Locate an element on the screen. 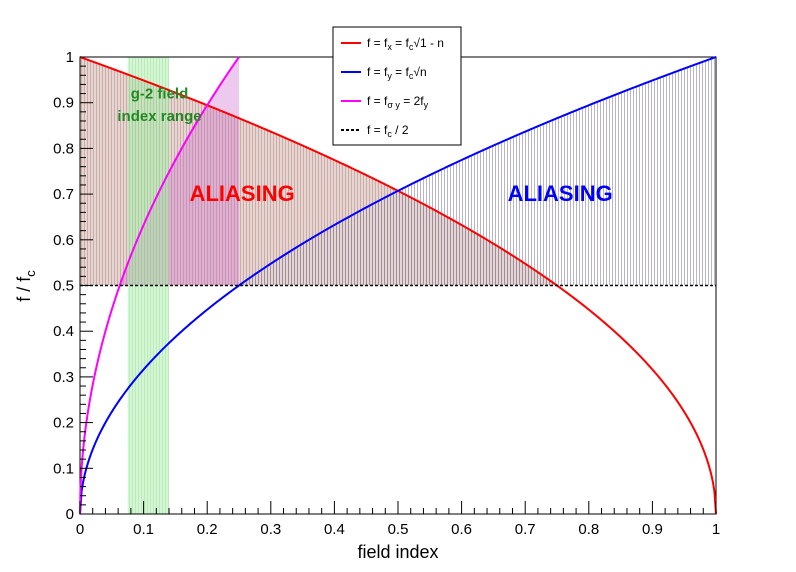 The height and width of the screenshot is (572, 796). y-tick-label: 0.7 is located at coordinates (63, 194).